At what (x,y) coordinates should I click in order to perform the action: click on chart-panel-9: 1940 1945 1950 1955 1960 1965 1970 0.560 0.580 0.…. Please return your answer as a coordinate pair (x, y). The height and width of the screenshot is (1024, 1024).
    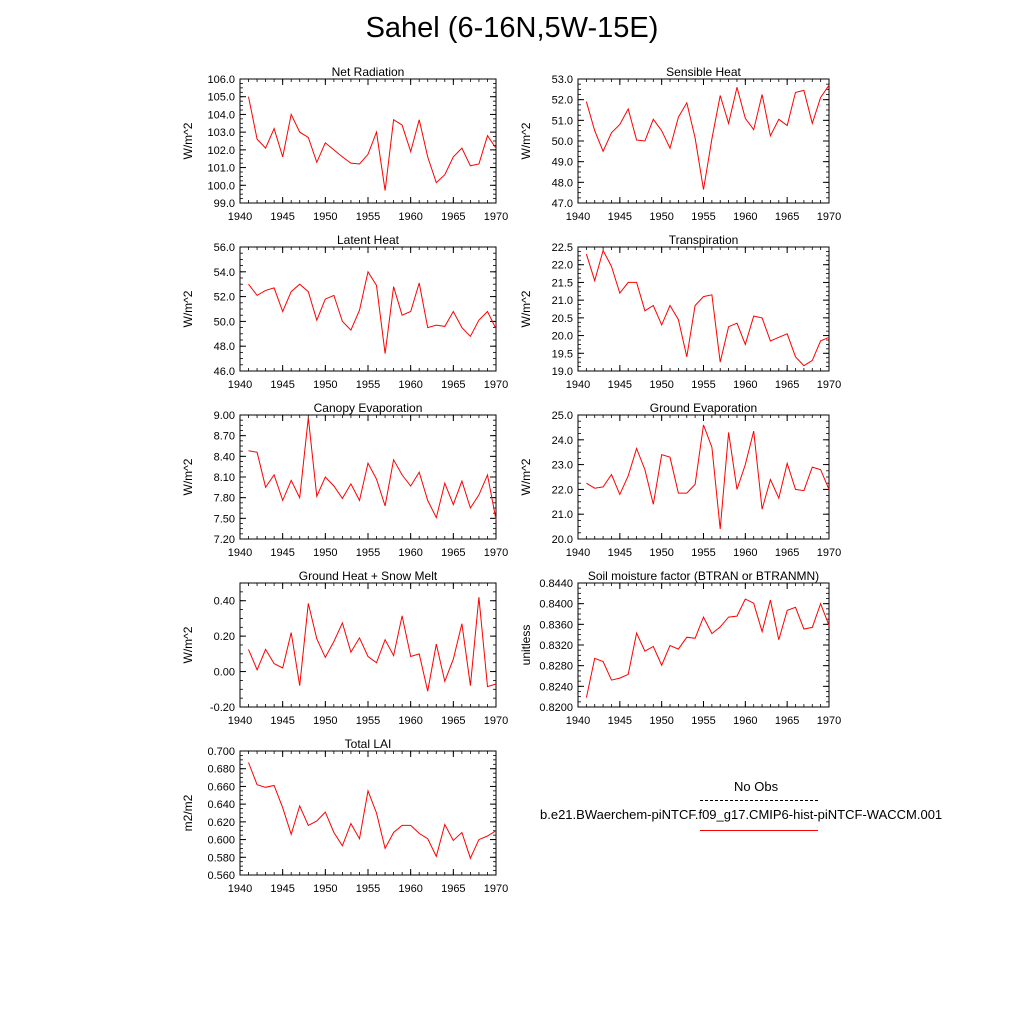
    Looking at the image, I should click on (344, 816).